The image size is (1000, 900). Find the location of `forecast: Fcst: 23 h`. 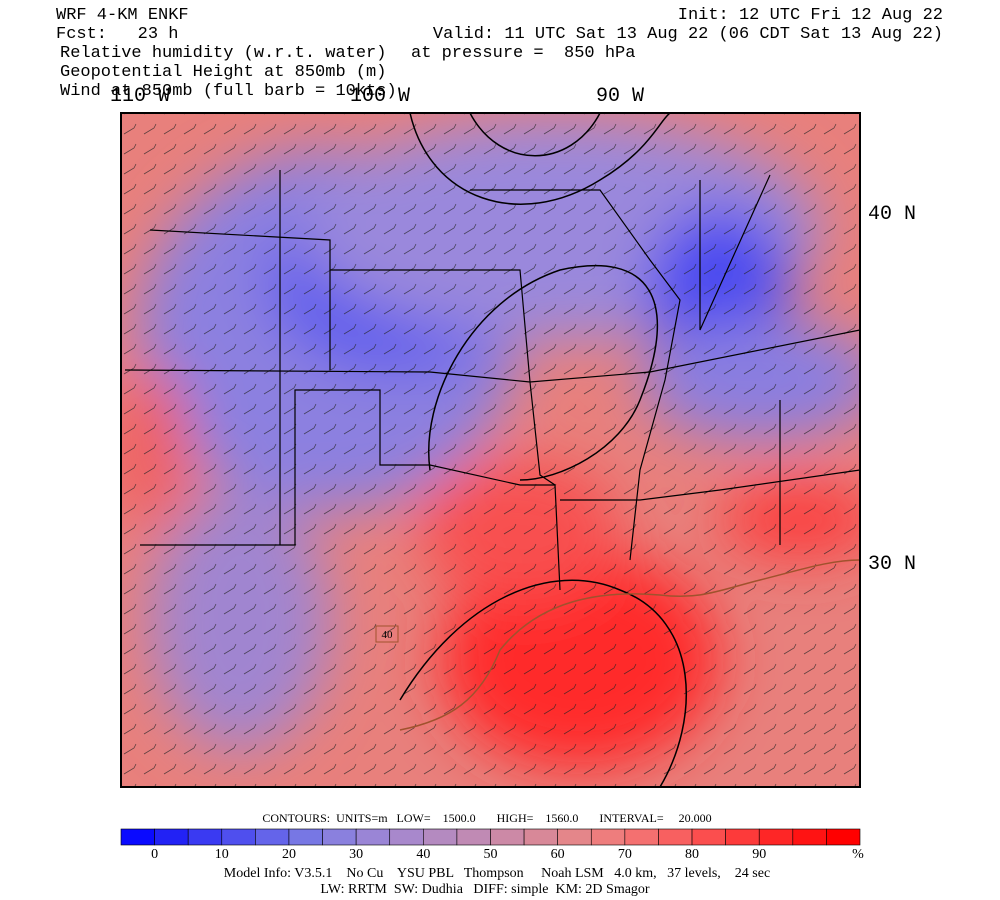

forecast: Fcst: 23 h is located at coordinates (117, 34).